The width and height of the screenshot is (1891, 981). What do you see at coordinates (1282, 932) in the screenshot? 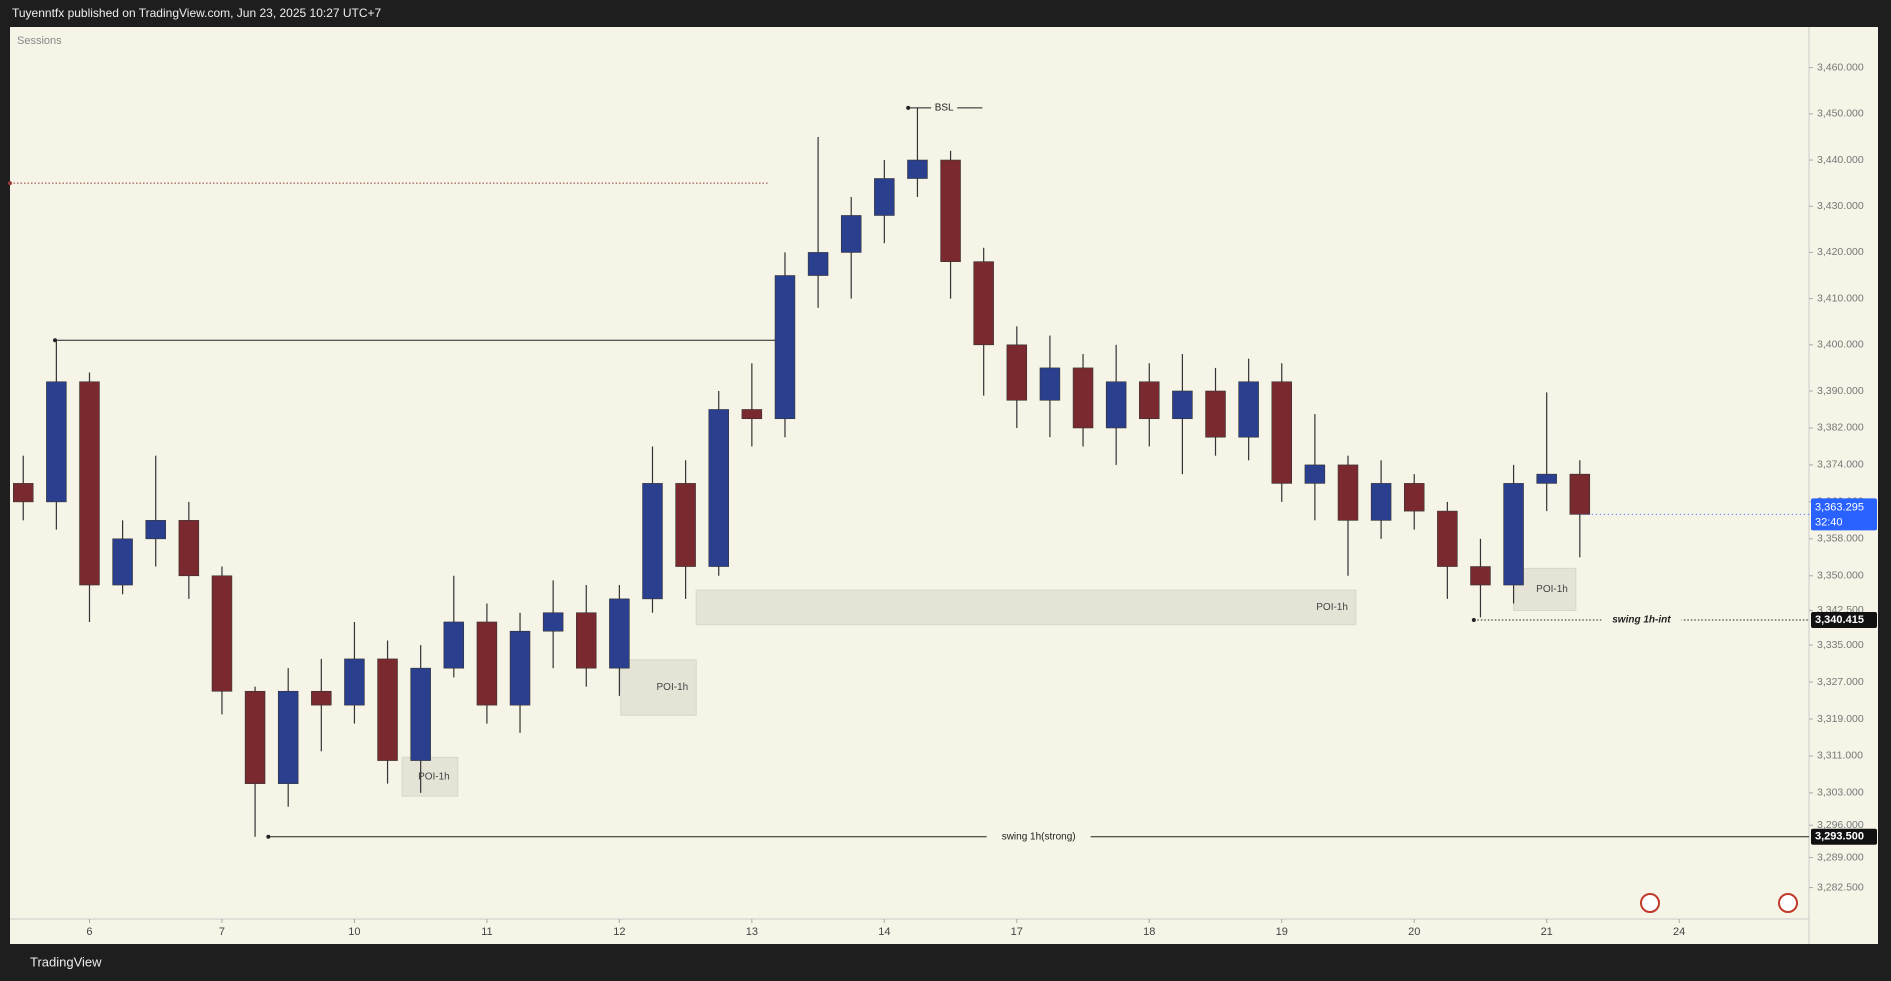
I see `x-tick-label: 19` at bounding box center [1282, 932].